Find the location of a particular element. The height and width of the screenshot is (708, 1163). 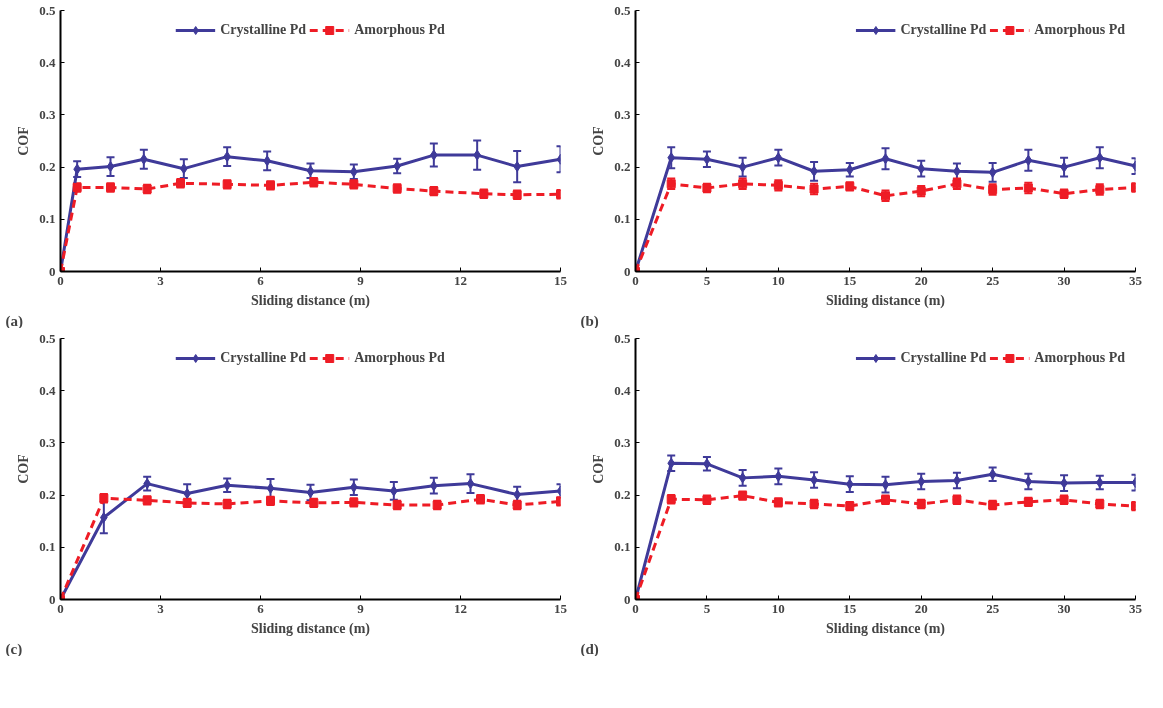

text: (a) is located at coordinates (14, 321).